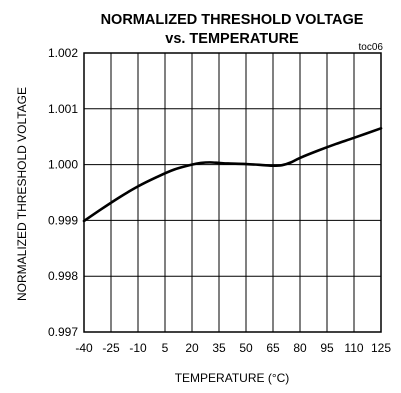 The width and height of the screenshot is (401, 393). Describe the element at coordinates (300, 348) in the screenshot. I see `x-tick-label: 80` at that location.